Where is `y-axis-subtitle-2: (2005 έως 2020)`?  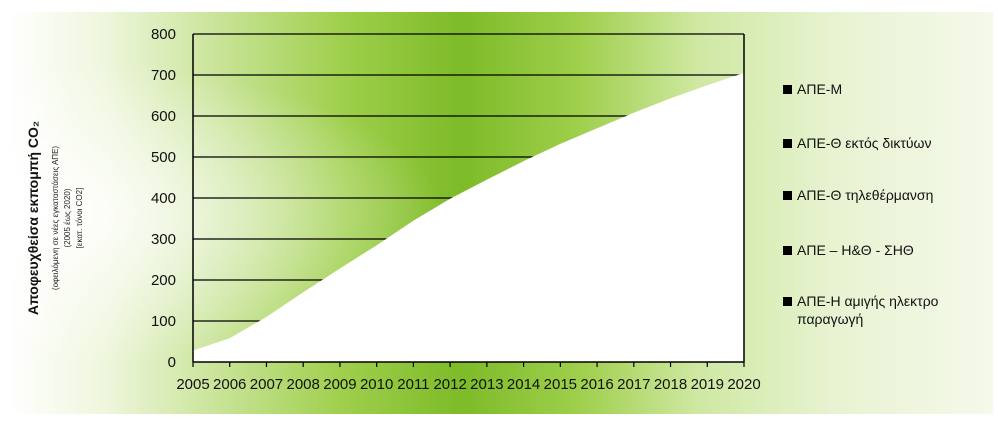 y-axis-subtitle-2: (2005 έως 2020) is located at coordinates (67, 217).